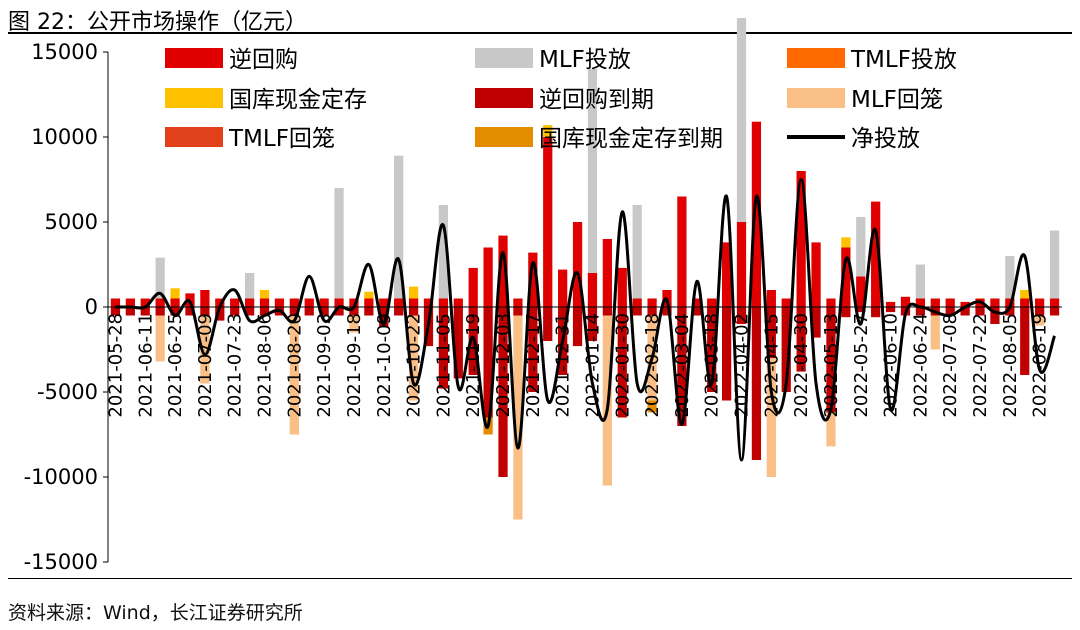  Describe the element at coordinates (742, 365) in the screenshot. I see `x-tick-label-21: 2022-04-02` at that location.